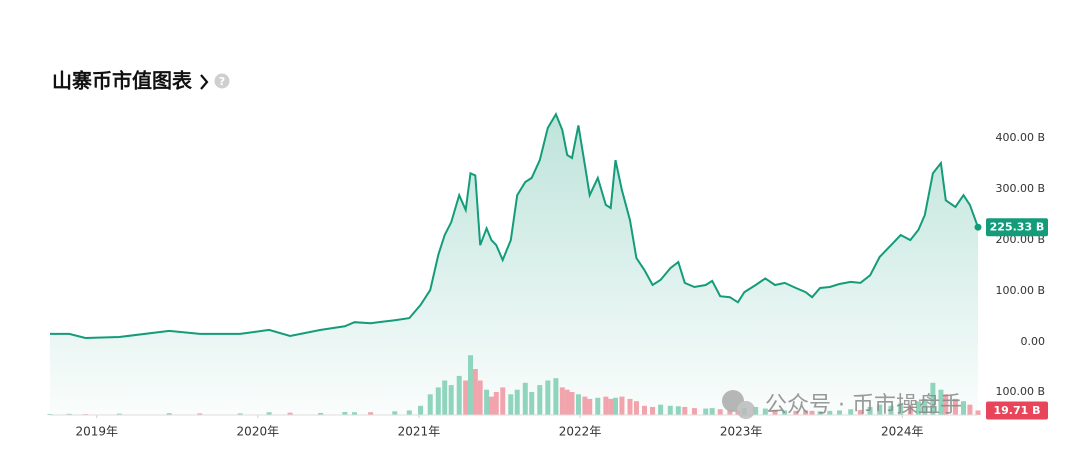  I want to click on current-labels: 225.33 B 19.71 B, so click(1017, 319).